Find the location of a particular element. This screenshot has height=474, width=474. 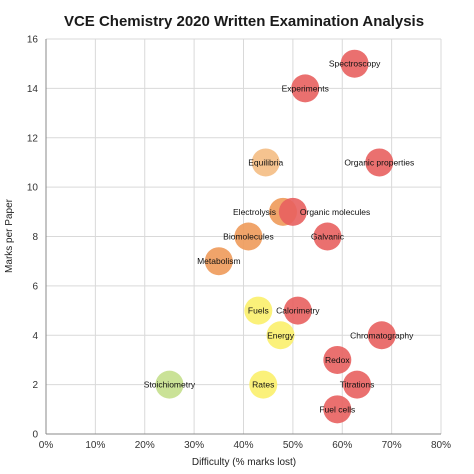

x-tick-labels: 0% 10% 20% 30% 40% 50% 60% 70% 80% is located at coordinates (245, 445).